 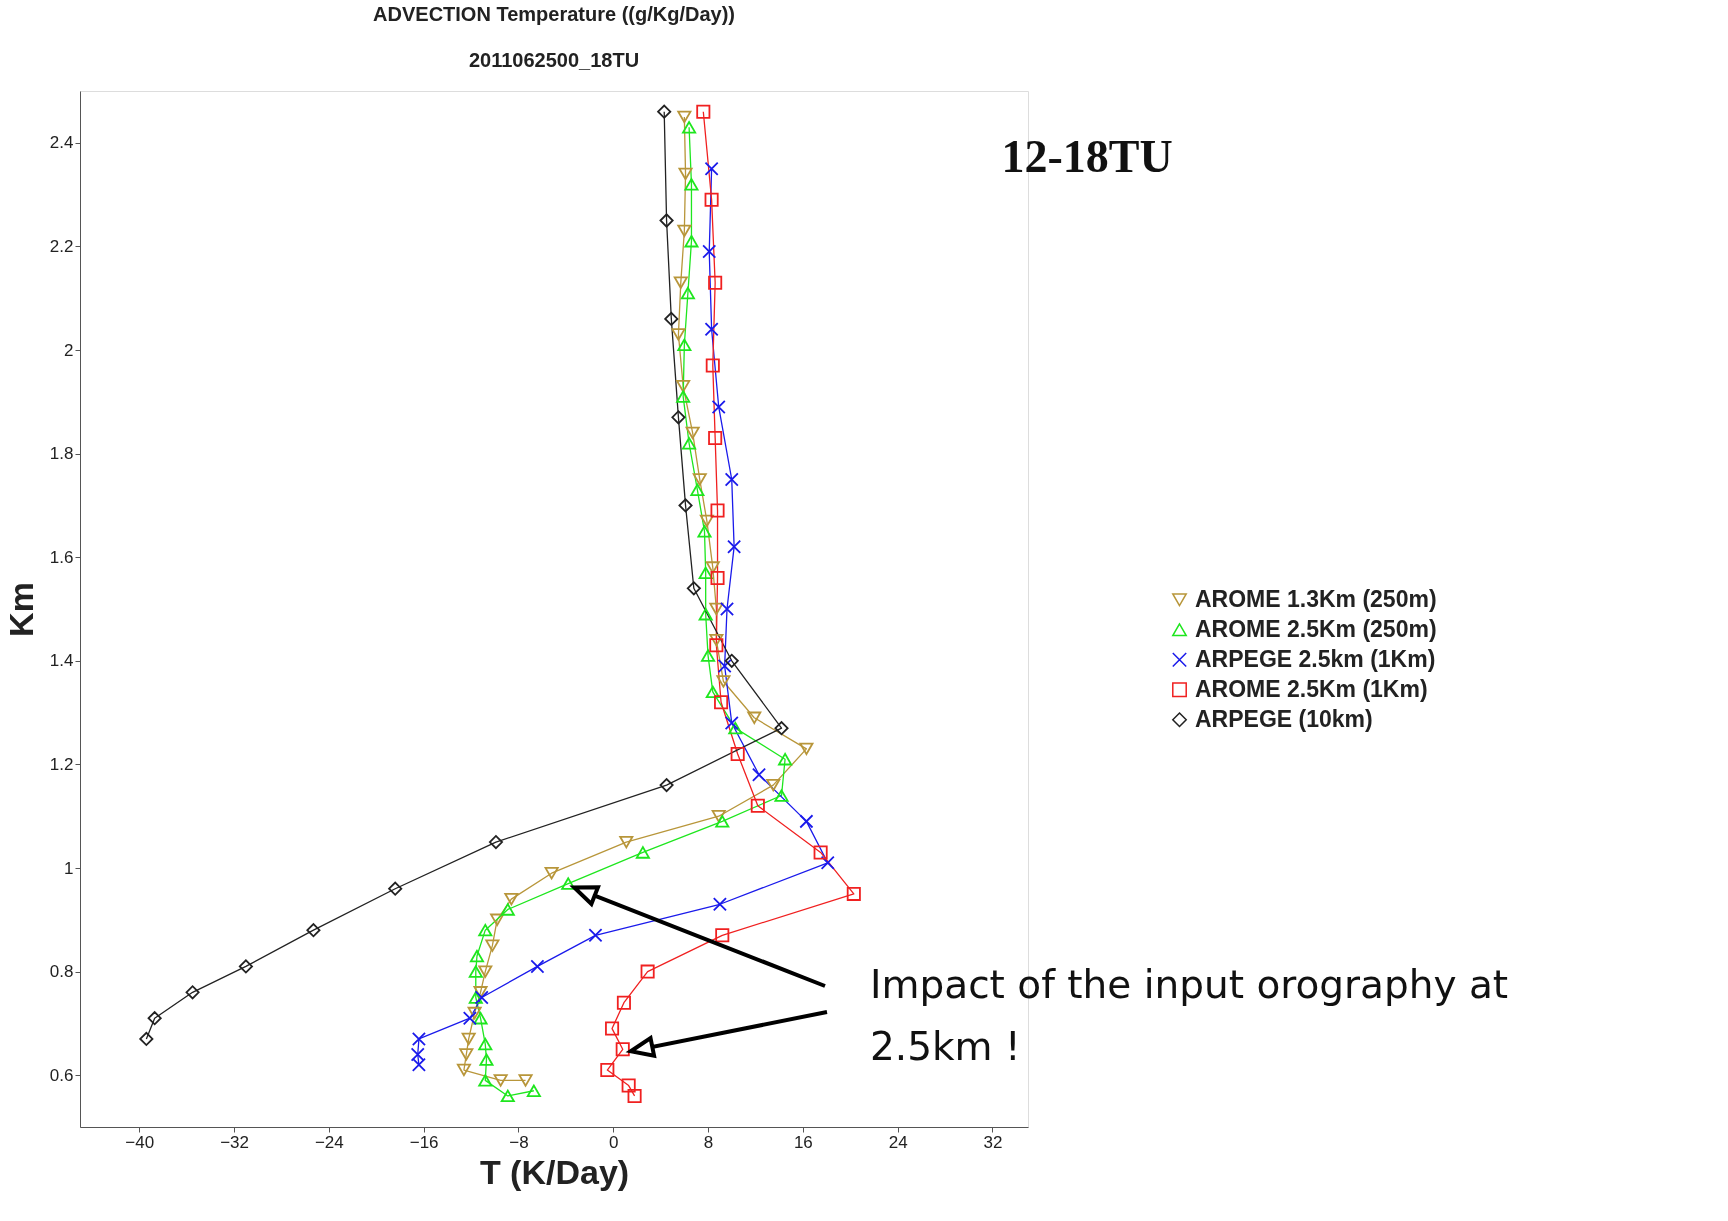 I want to click on y-tick-label: 1.4, so click(x=61, y=661).